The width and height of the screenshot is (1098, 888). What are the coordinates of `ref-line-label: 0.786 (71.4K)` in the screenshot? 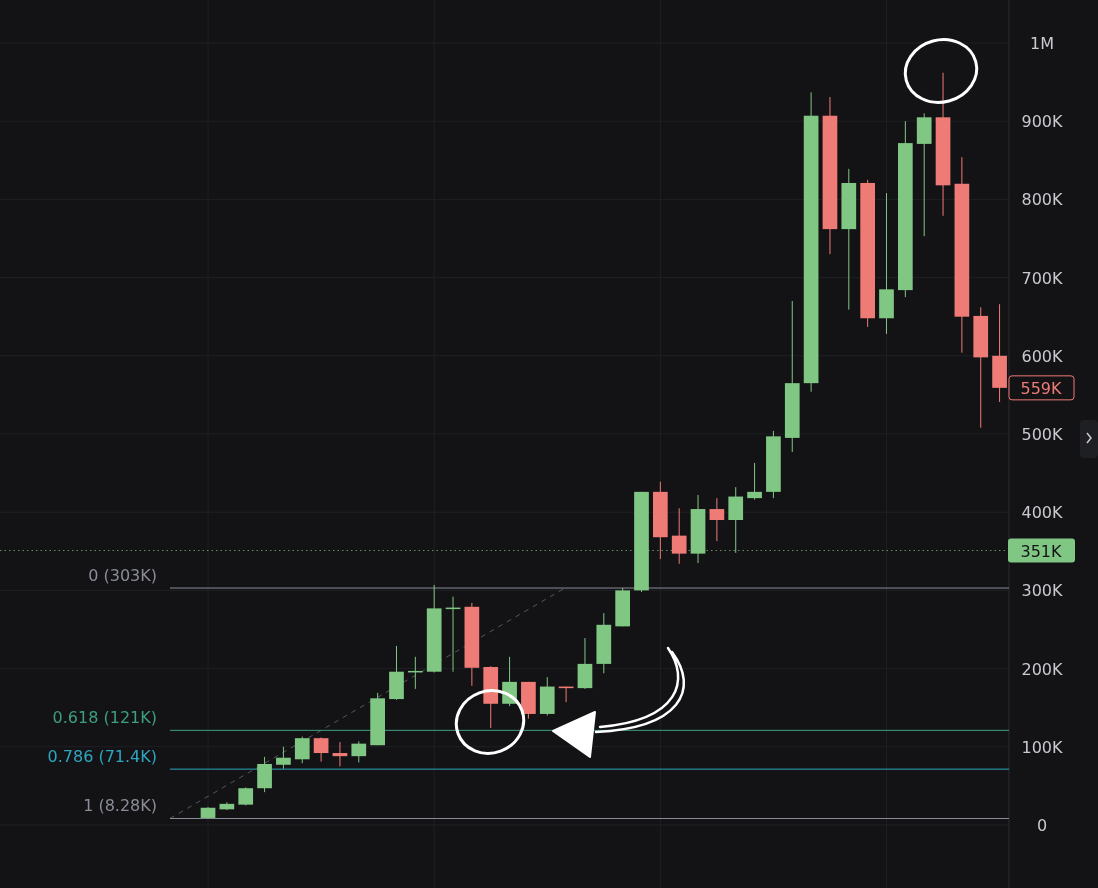 It's located at (102, 757).